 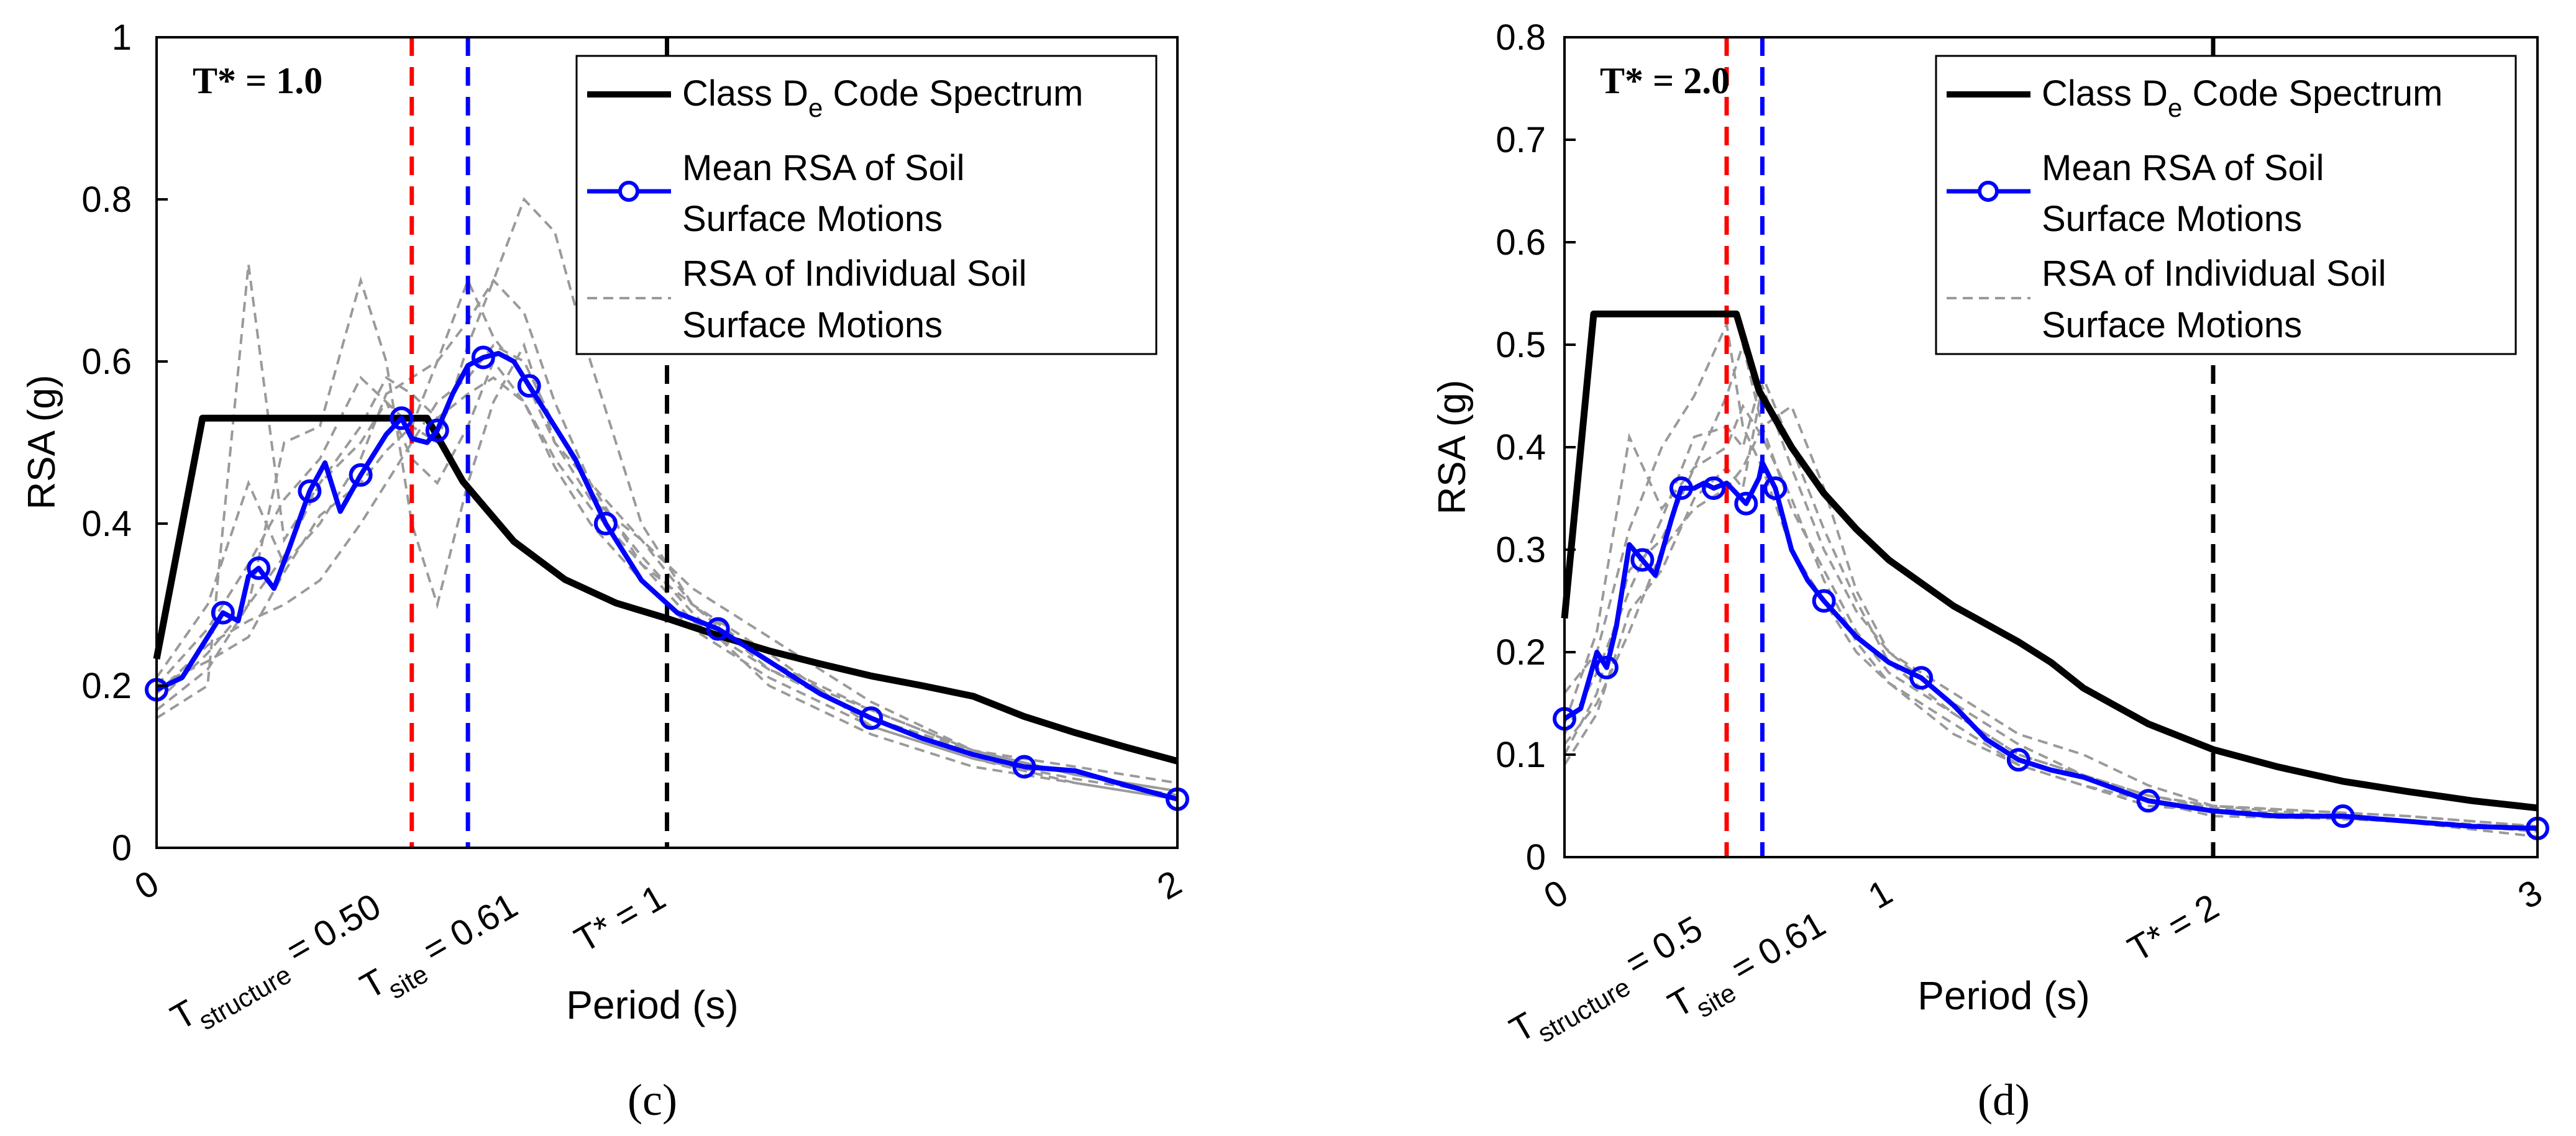 I want to click on y-tick-marks-d, so click(x=1570, y=447).